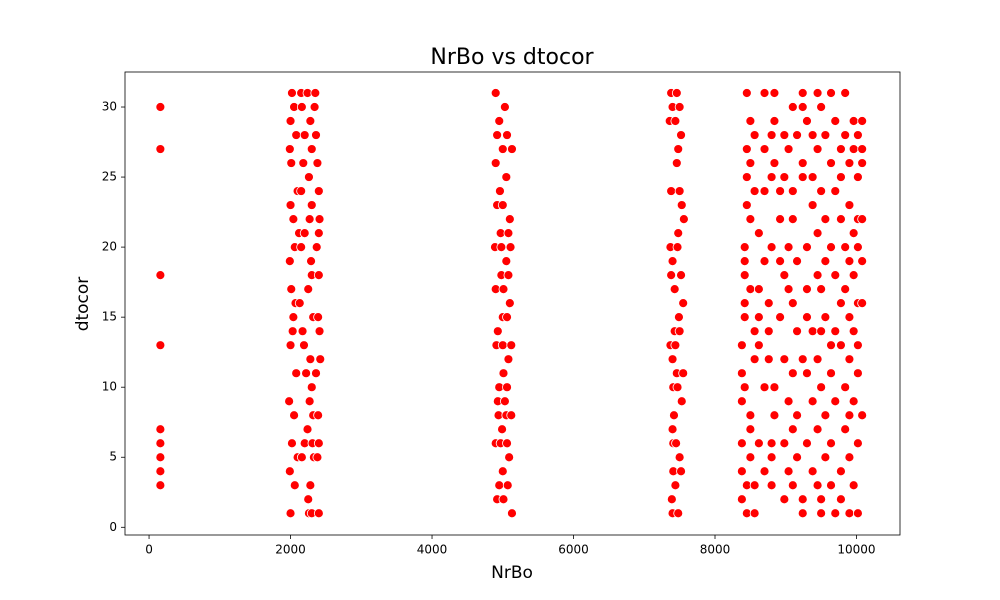 The image size is (1000, 600). I want to click on x-tick-label: 8000, so click(715, 550).